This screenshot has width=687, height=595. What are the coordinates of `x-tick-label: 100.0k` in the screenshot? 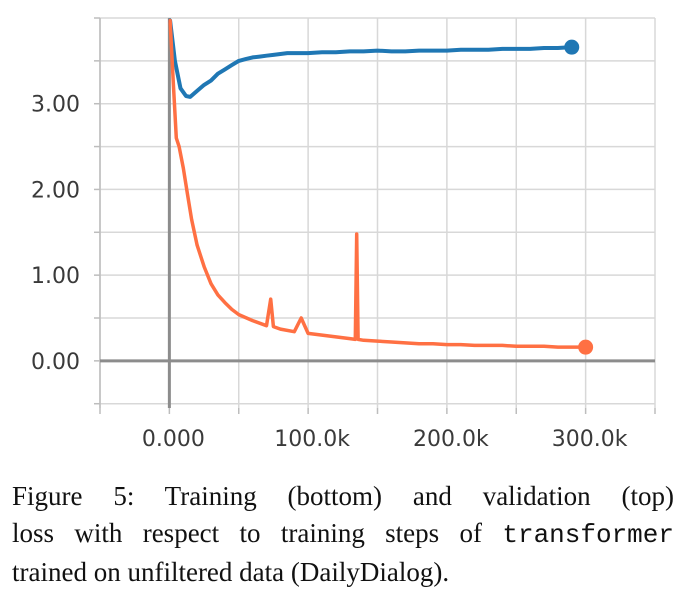 It's located at (312, 439).